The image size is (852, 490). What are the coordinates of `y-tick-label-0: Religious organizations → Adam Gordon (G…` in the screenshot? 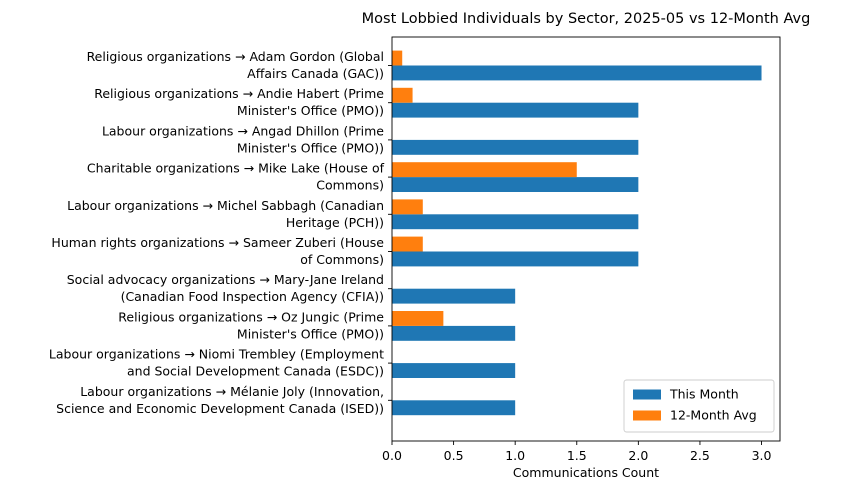 It's located at (235, 65).